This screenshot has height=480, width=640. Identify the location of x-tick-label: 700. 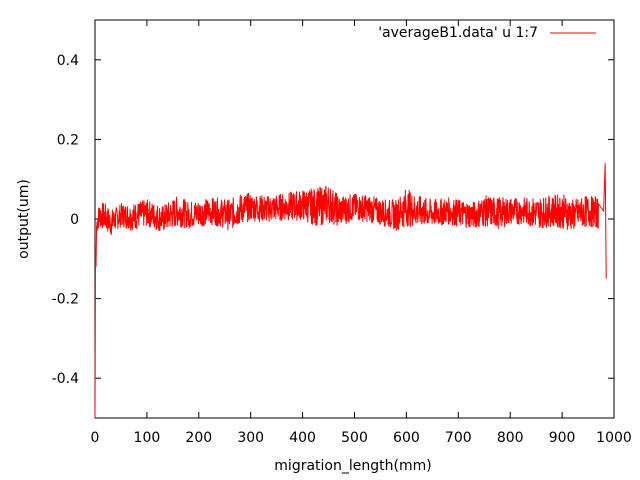
(458, 438).